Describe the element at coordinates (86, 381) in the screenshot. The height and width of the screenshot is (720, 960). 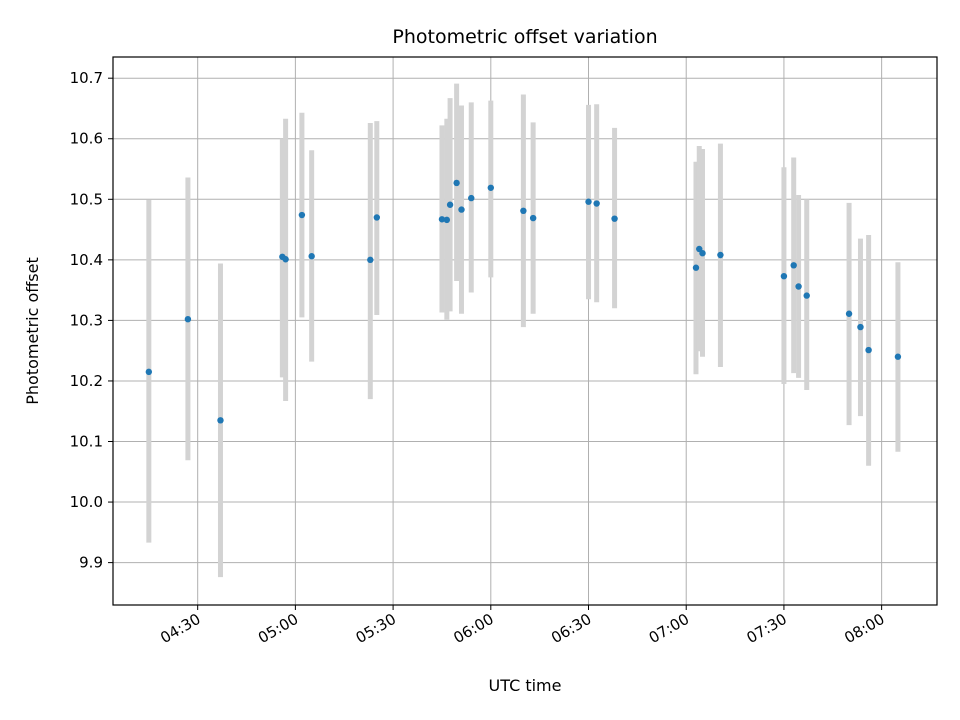
I see `y-tick-label: 10.2` at that location.